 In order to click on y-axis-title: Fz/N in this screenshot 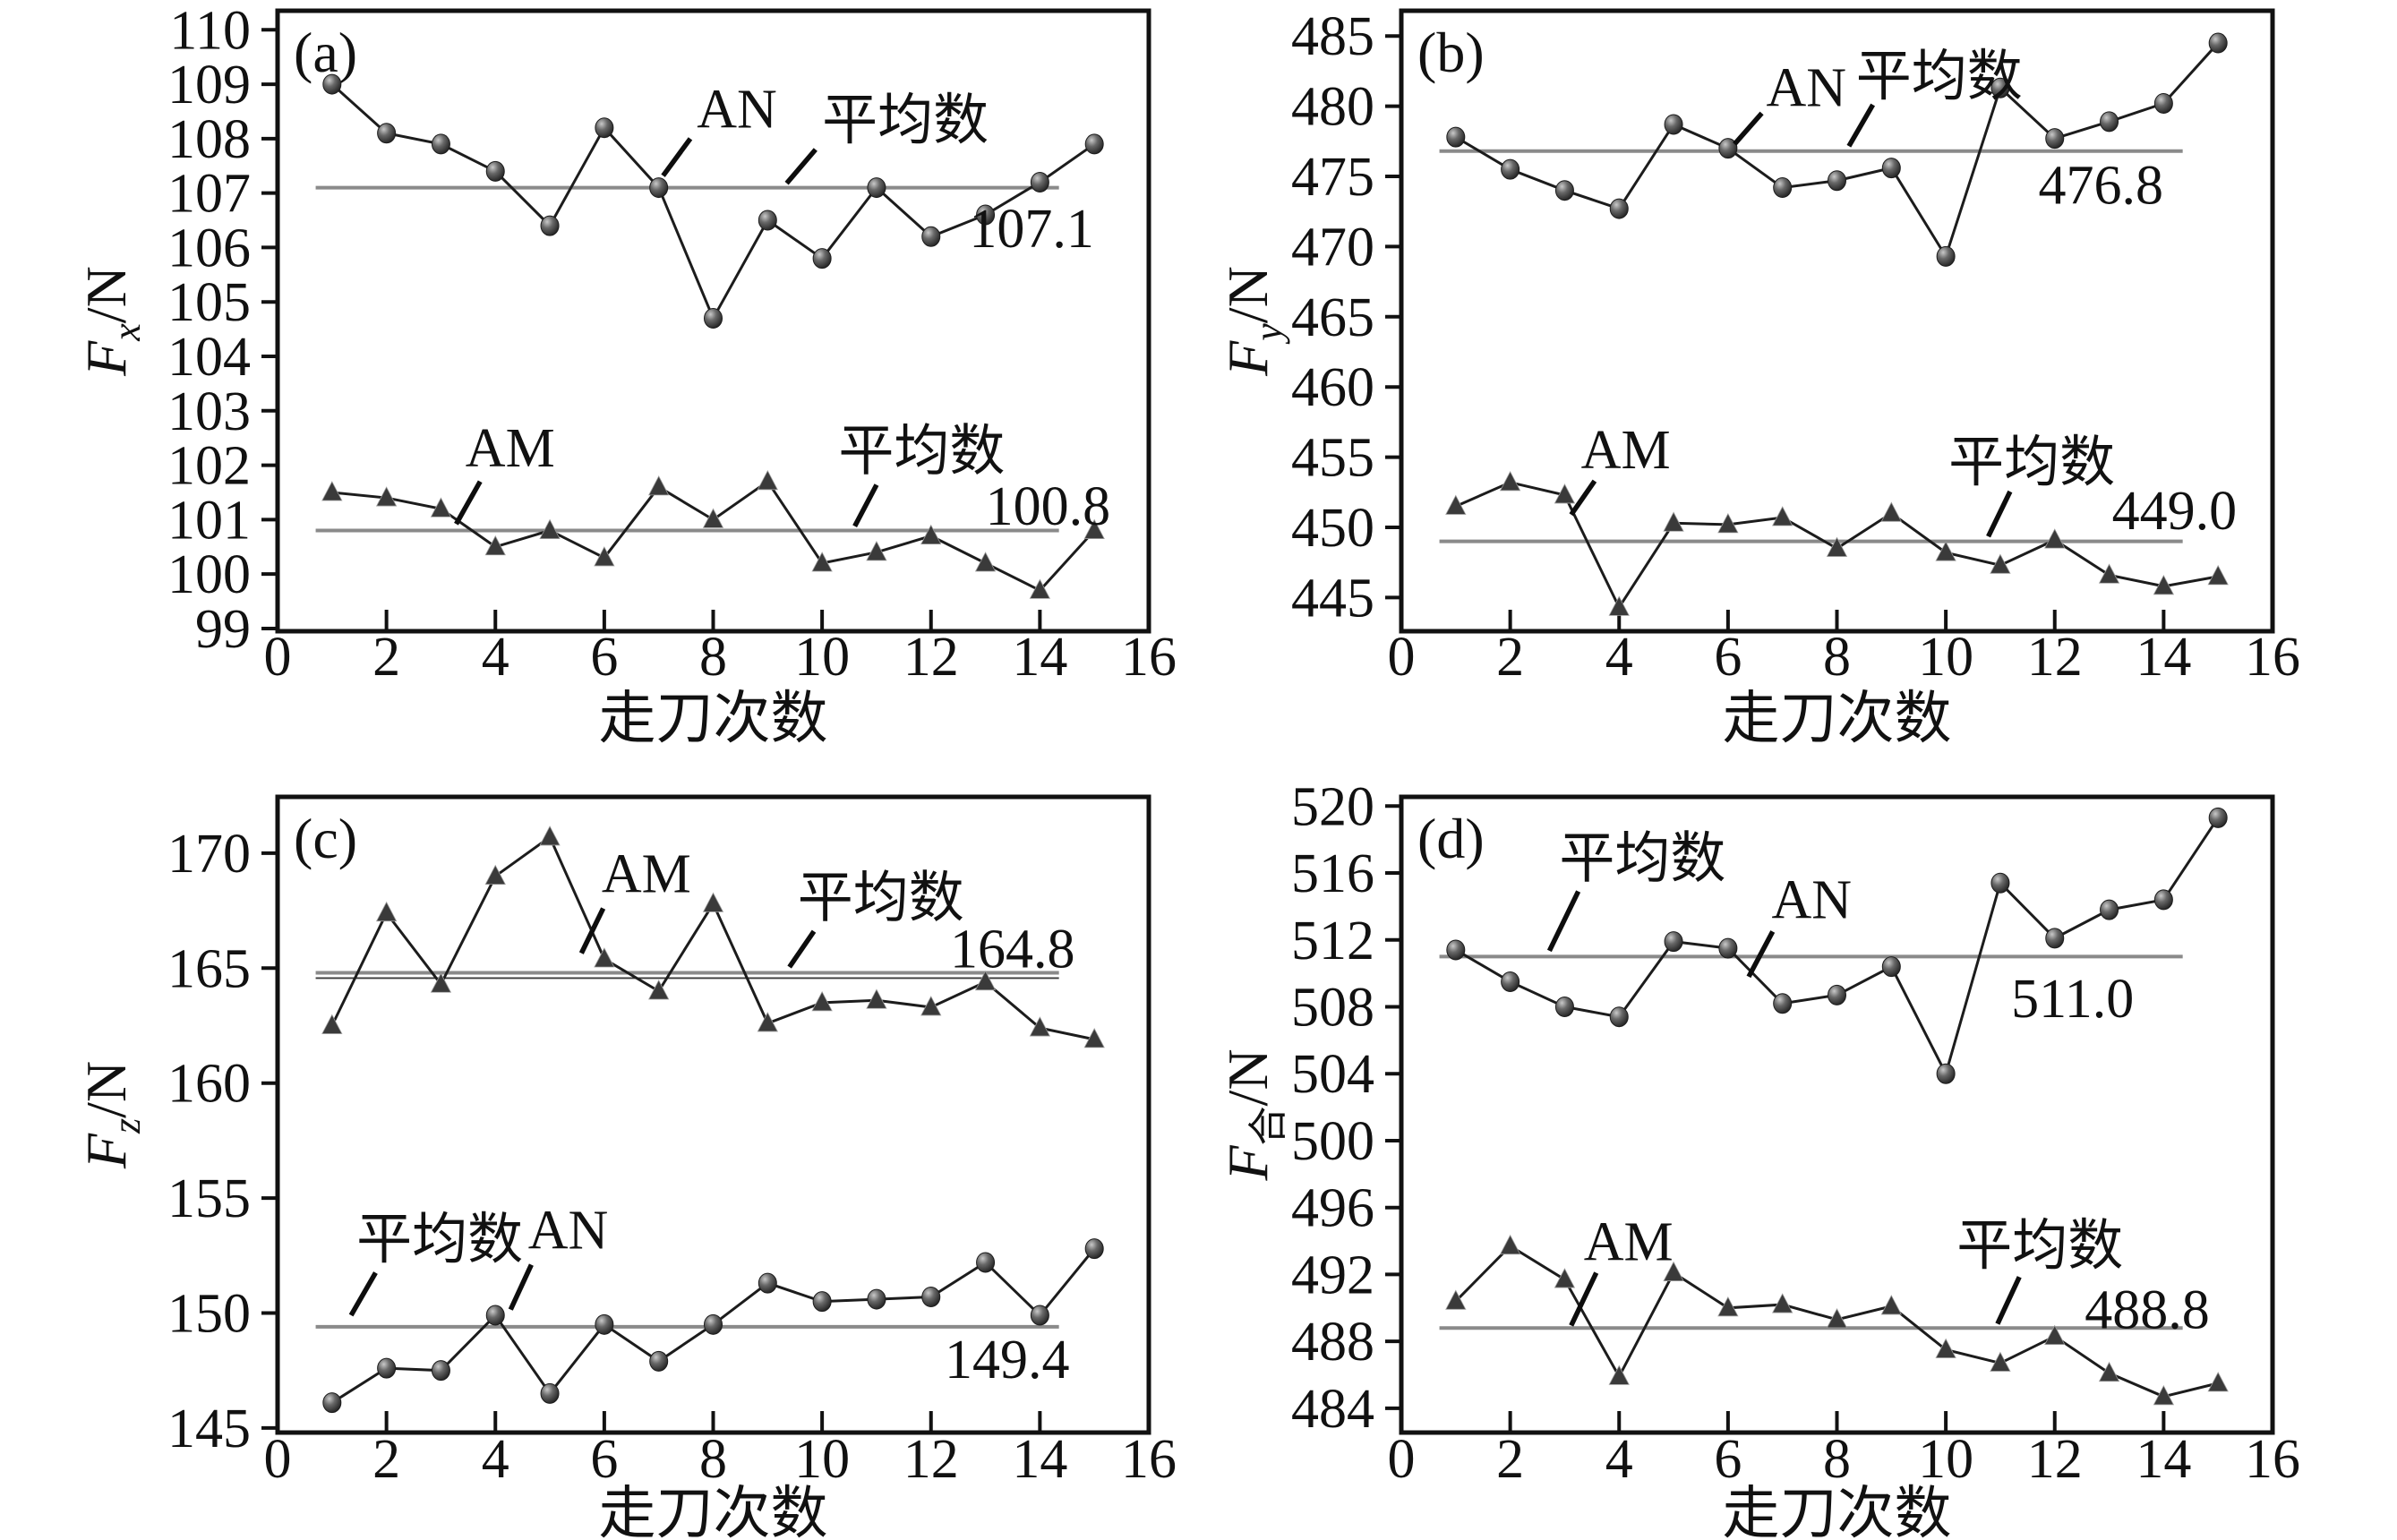, I will do `click(111, 1115)`.